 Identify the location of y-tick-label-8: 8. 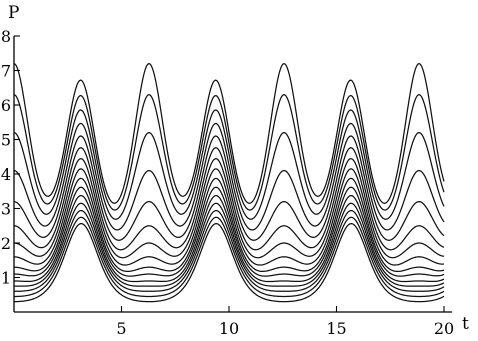
(6, 36).